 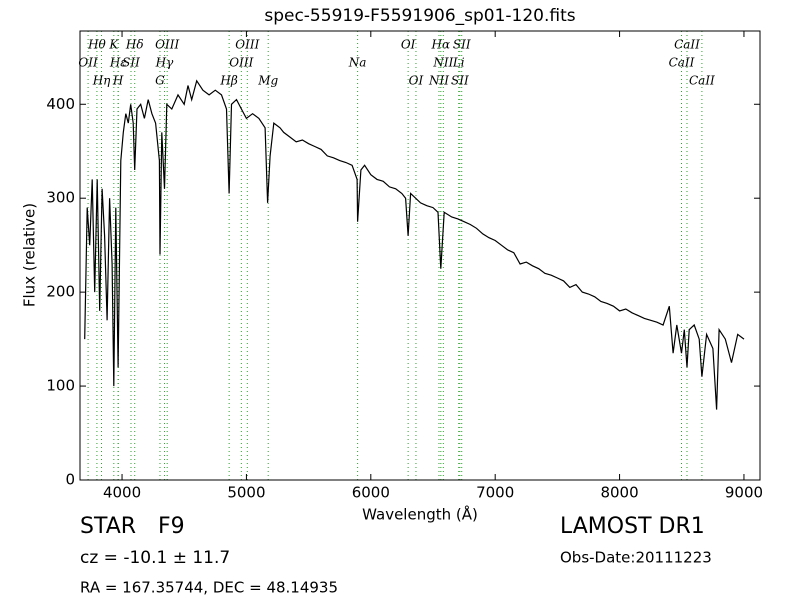 What do you see at coordinates (118, 63) in the screenshot?
I see `spectral-line-label: Hε` at bounding box center [118, 63].